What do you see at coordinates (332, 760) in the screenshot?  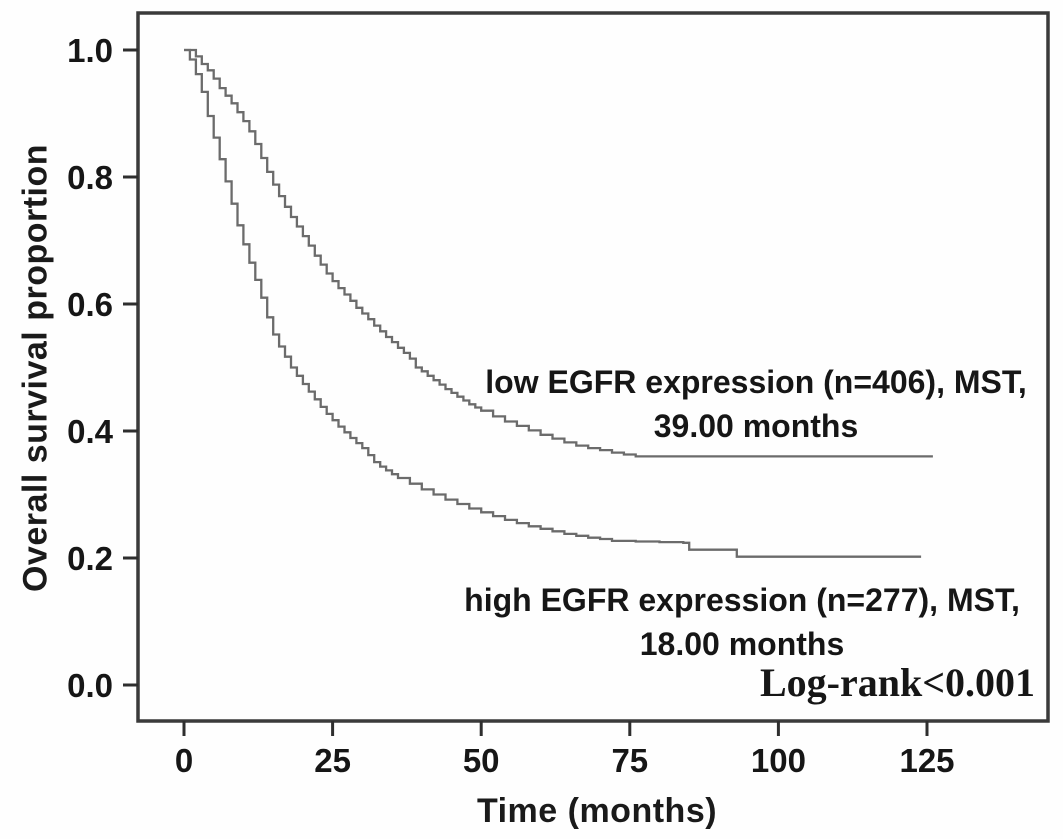 I see `x-tick-label: 25` at bounding box center [332, 760].